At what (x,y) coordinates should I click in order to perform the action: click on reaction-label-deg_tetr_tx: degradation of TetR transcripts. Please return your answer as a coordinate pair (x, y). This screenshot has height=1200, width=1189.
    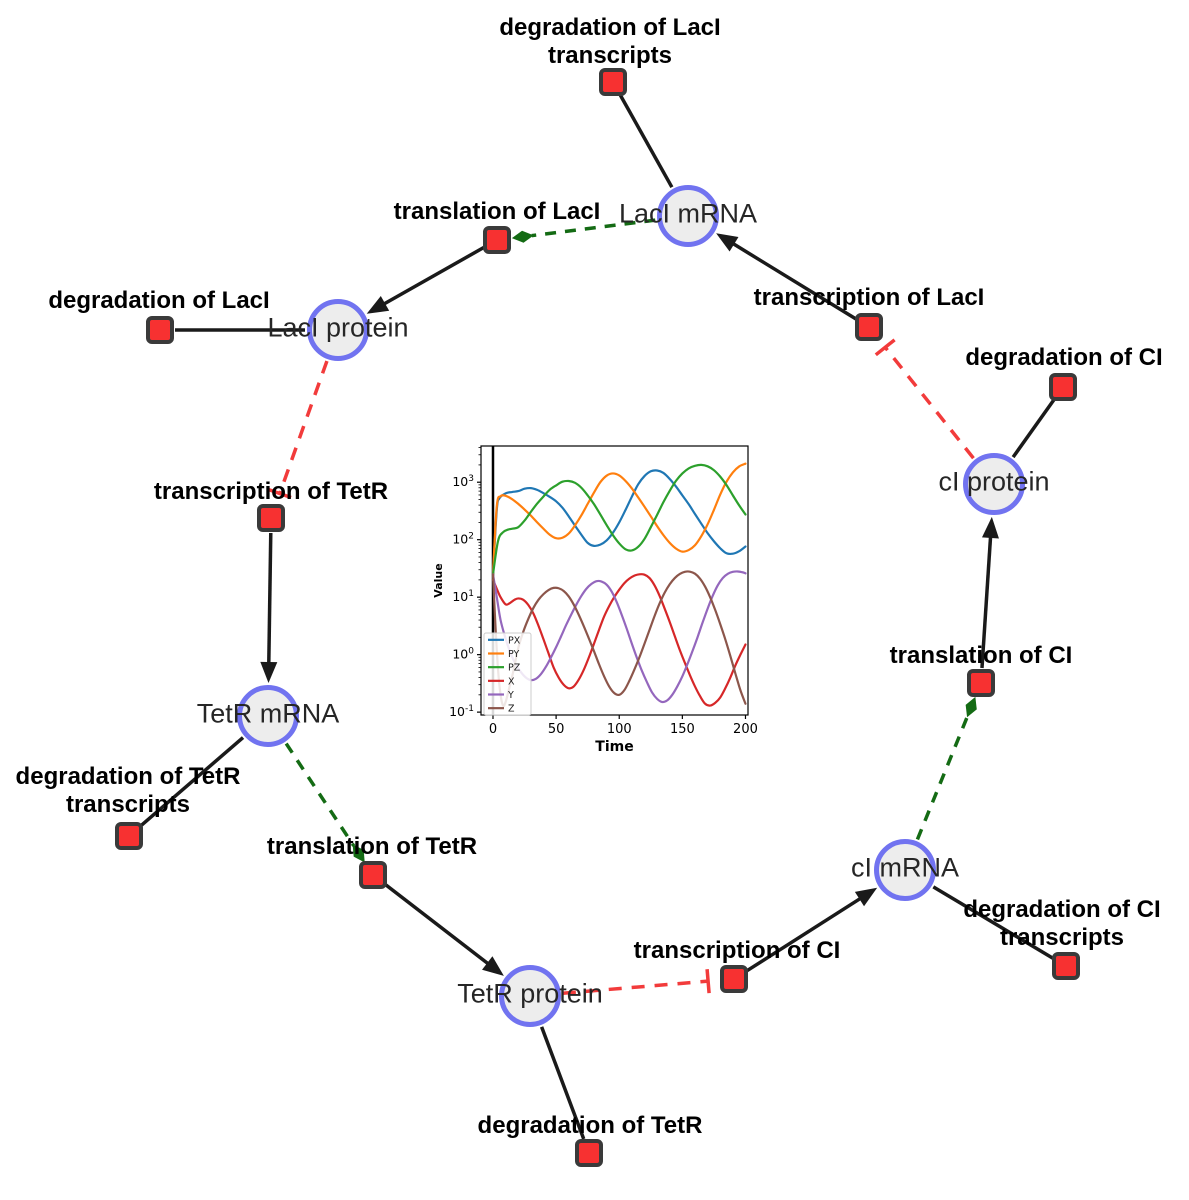
    Looking at the image, I should click on (128, 790).